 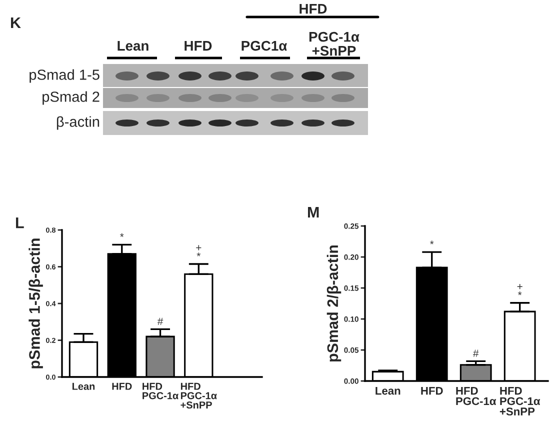 I want to click on text: K, so click(x=16, y=22).